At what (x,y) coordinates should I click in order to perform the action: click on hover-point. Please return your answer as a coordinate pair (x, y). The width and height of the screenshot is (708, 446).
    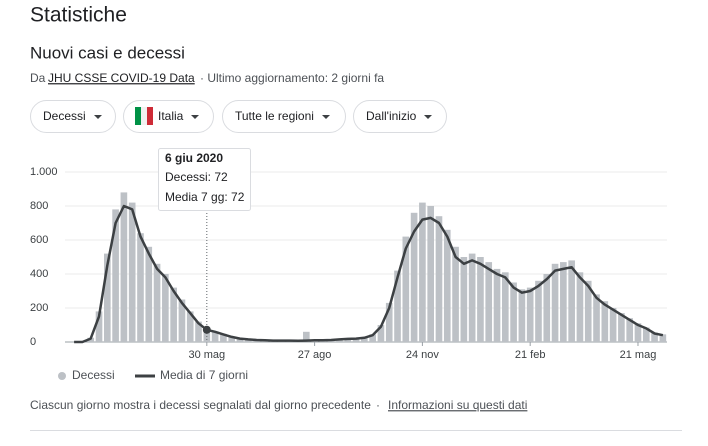
    Looking at the image, I should click on (206, 329).